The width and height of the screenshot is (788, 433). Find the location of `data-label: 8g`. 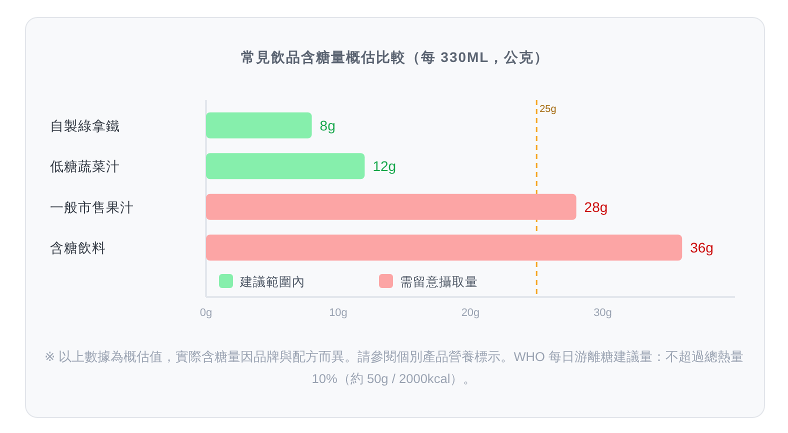

data-label: 8g is located at coordinates (328, 125).